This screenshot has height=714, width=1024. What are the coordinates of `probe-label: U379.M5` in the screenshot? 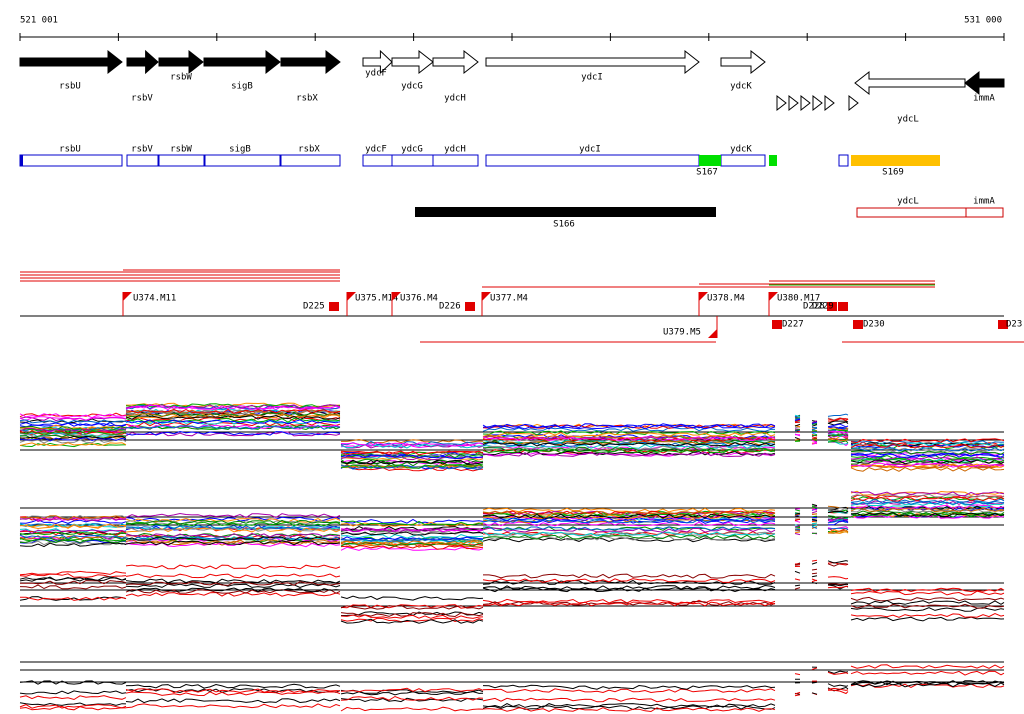 It's located at (682, 333).